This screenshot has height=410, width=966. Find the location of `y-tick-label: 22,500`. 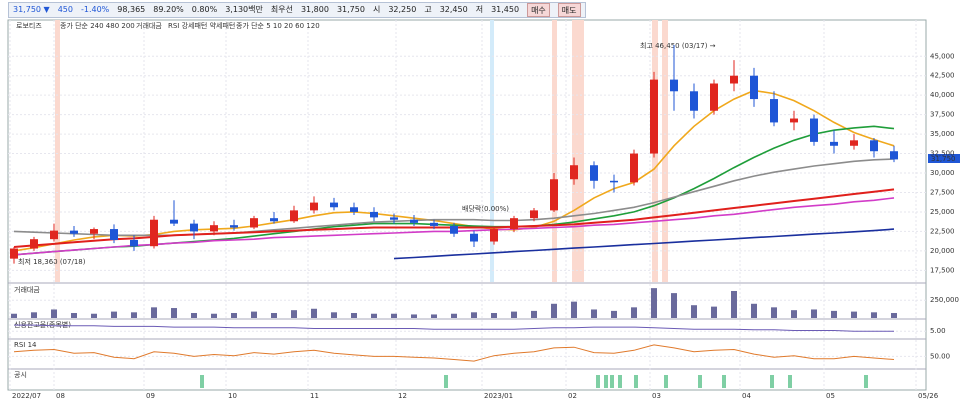

y-tick-label: 22,500 is located at coordinates (942, 231).